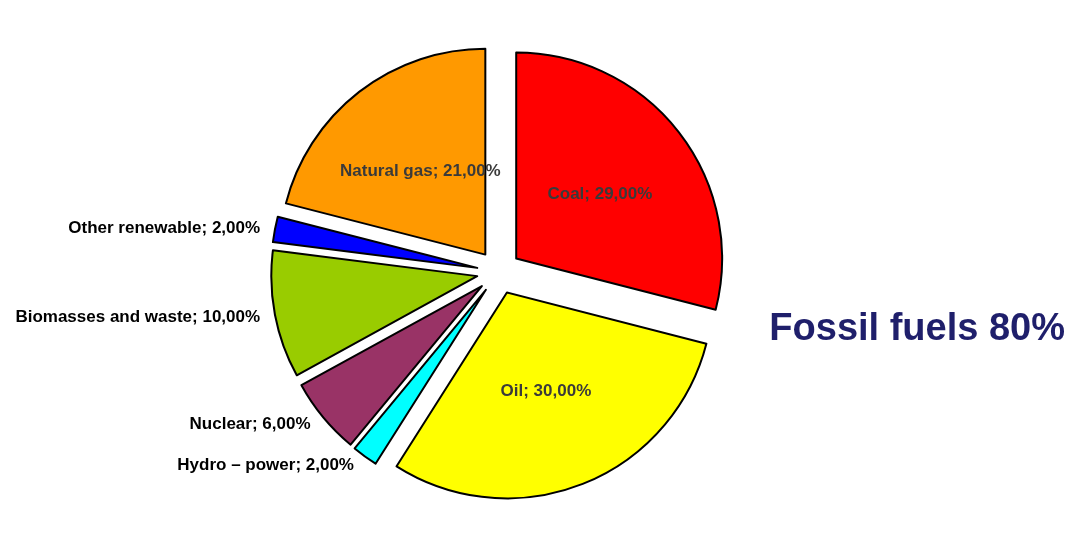  I want to click on slice-label: Coal; 29,00%, so click(600, 194).